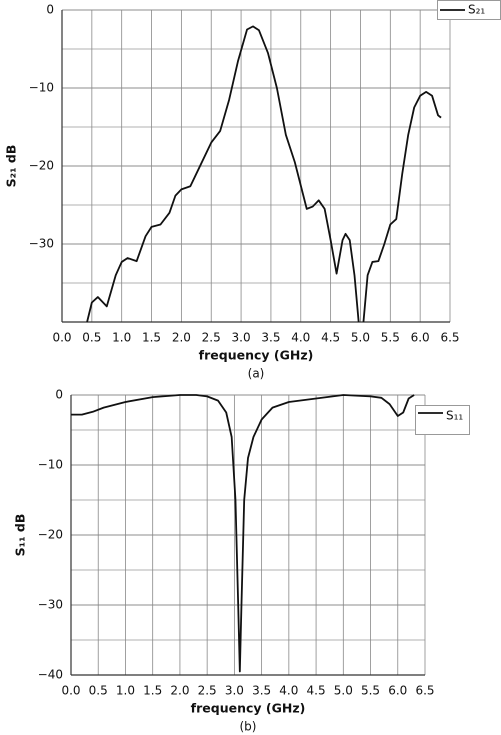 Image resolution: width=501 pixels, height=735 pixels. What do you see at coordinates (11, 166) in the screenshot?
I see `y-axis-title: S₂₁ dB` at bounding box center [11, 166].